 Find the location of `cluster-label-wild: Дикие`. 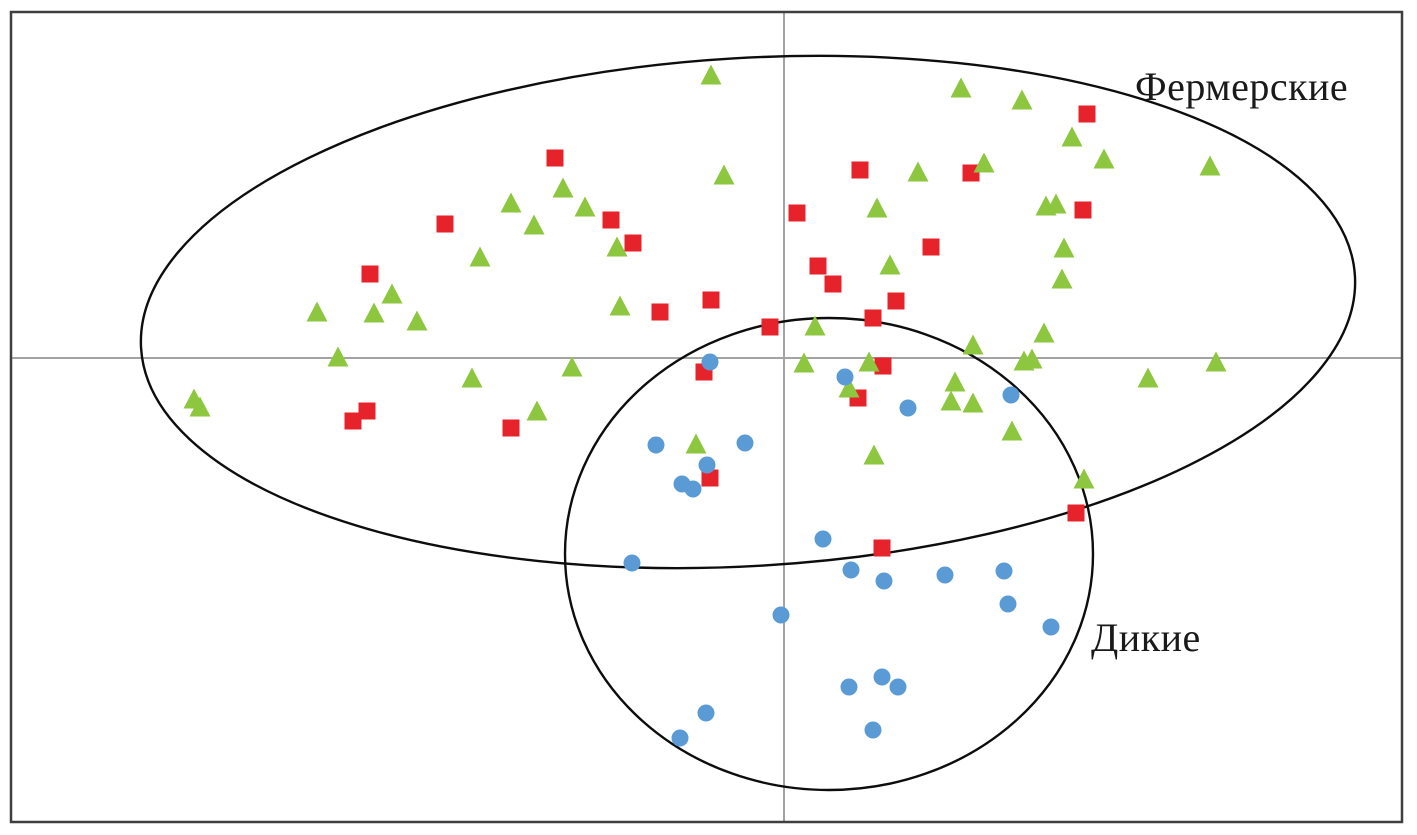

cluster-label-wild: Дикие is located at coordinates (1146, 637).